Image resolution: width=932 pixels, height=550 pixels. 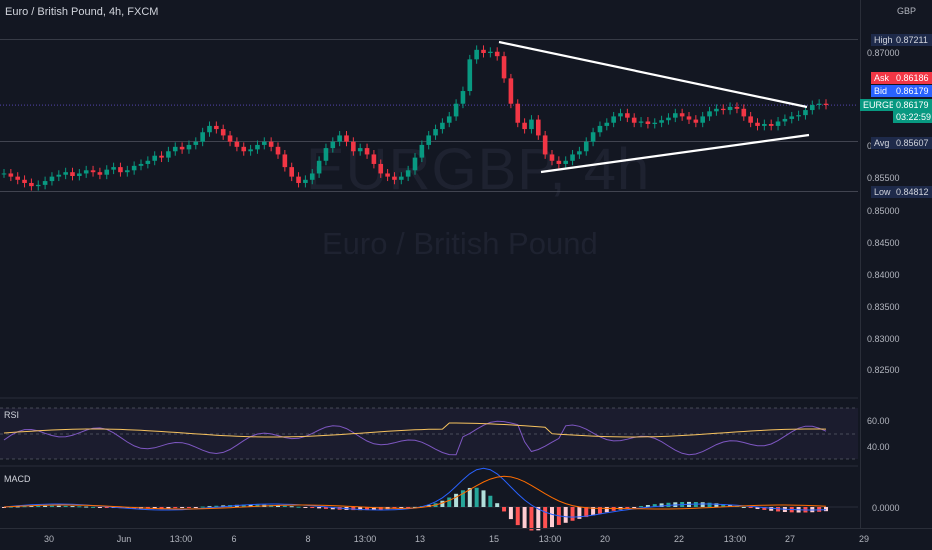 I want to click on last-price-value: 0.86179, so click(x=912, y=105).